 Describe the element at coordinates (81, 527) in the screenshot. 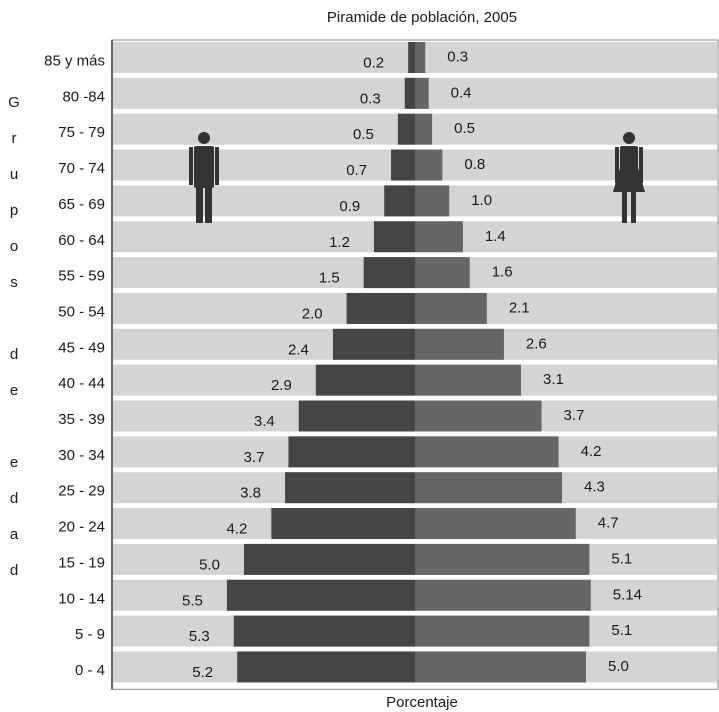

I see `y-tick-label: 20 - 24` at that location.